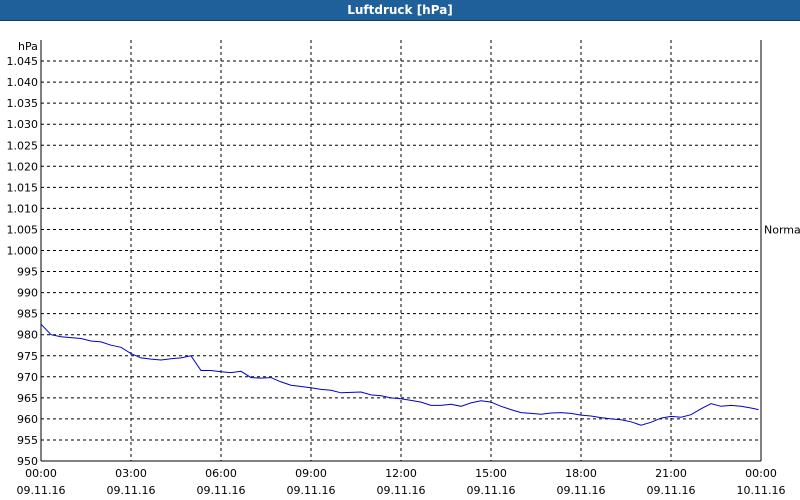 This screenshot has width=800, height=500. I want to click on x-tick-time-label: 03:00, so click(131, 473).